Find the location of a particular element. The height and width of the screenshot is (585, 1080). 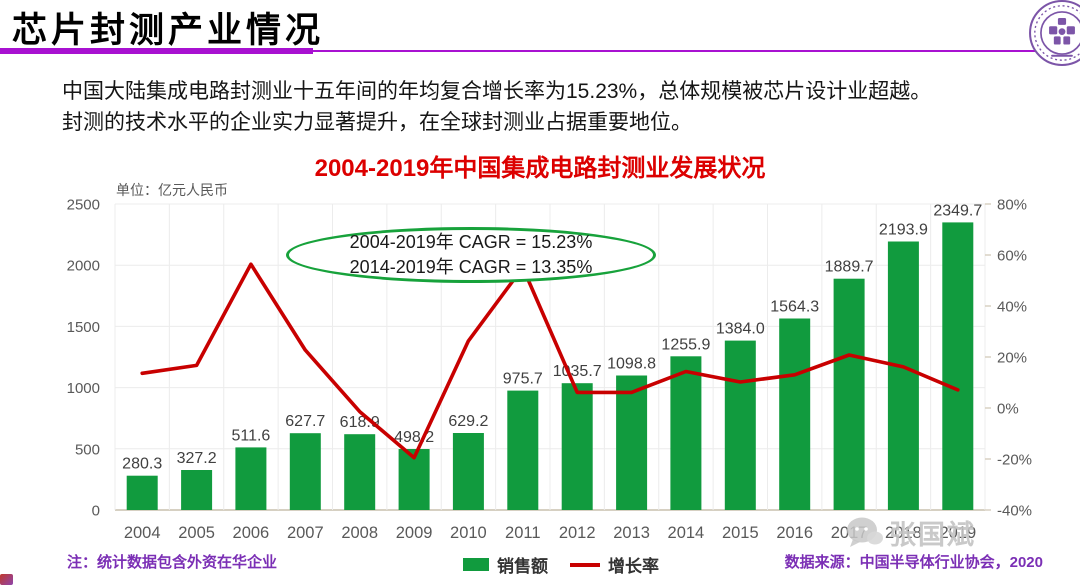

intro-line-2: 封测的技术水平的企业实力显著提升，在全球封测业占据重要地位。 is located at coordinates (377, 122).